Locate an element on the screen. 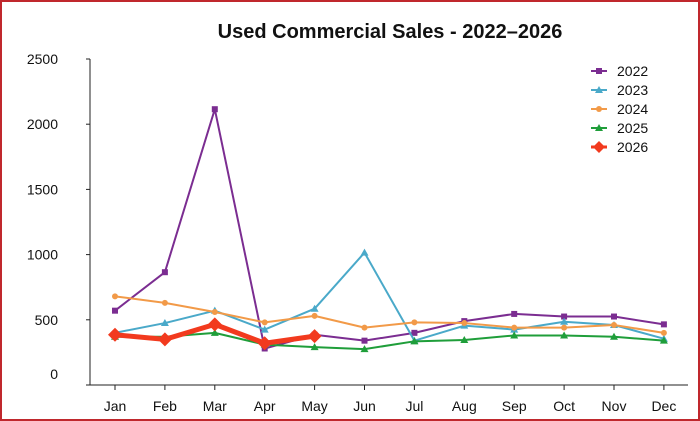  legend: 2022 2023 2024 2025 2026 is located at coordinates (619, 109).